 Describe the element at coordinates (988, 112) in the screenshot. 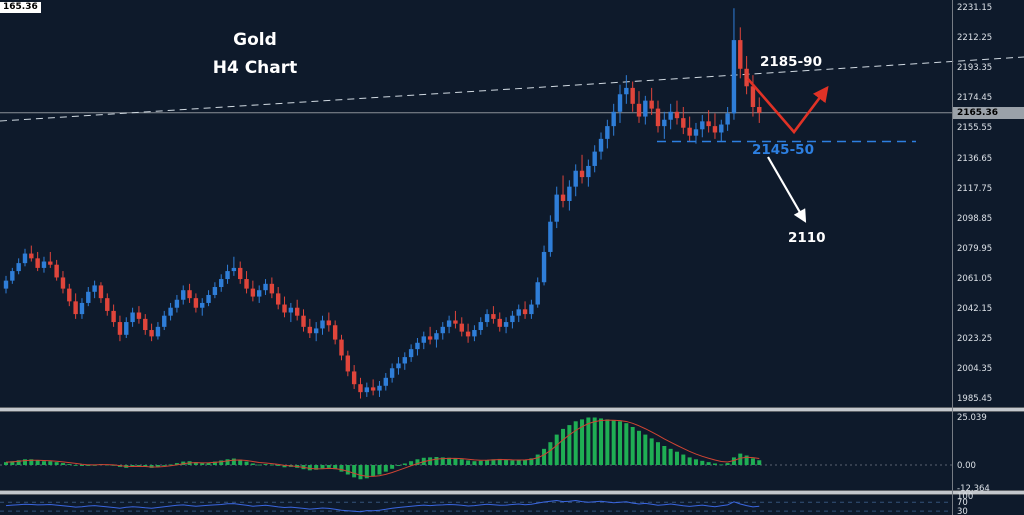

I see `current-price-tag: 2165.36` at that location.